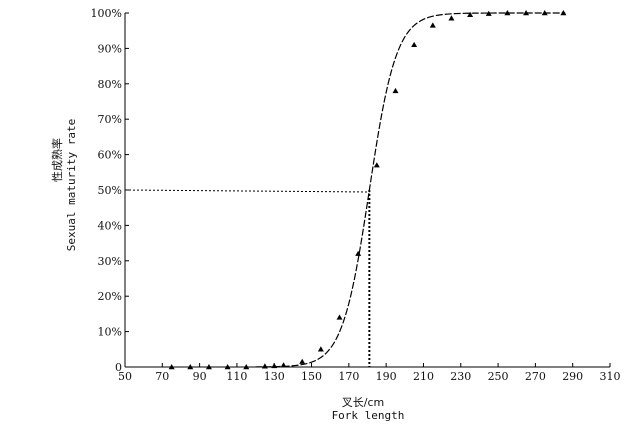 This screenshot has height=426, width=635. What do you see at coordinates (348, 376) in the screenshot?
I see `x-tick-label: 170` at bounding box center [348, 376].